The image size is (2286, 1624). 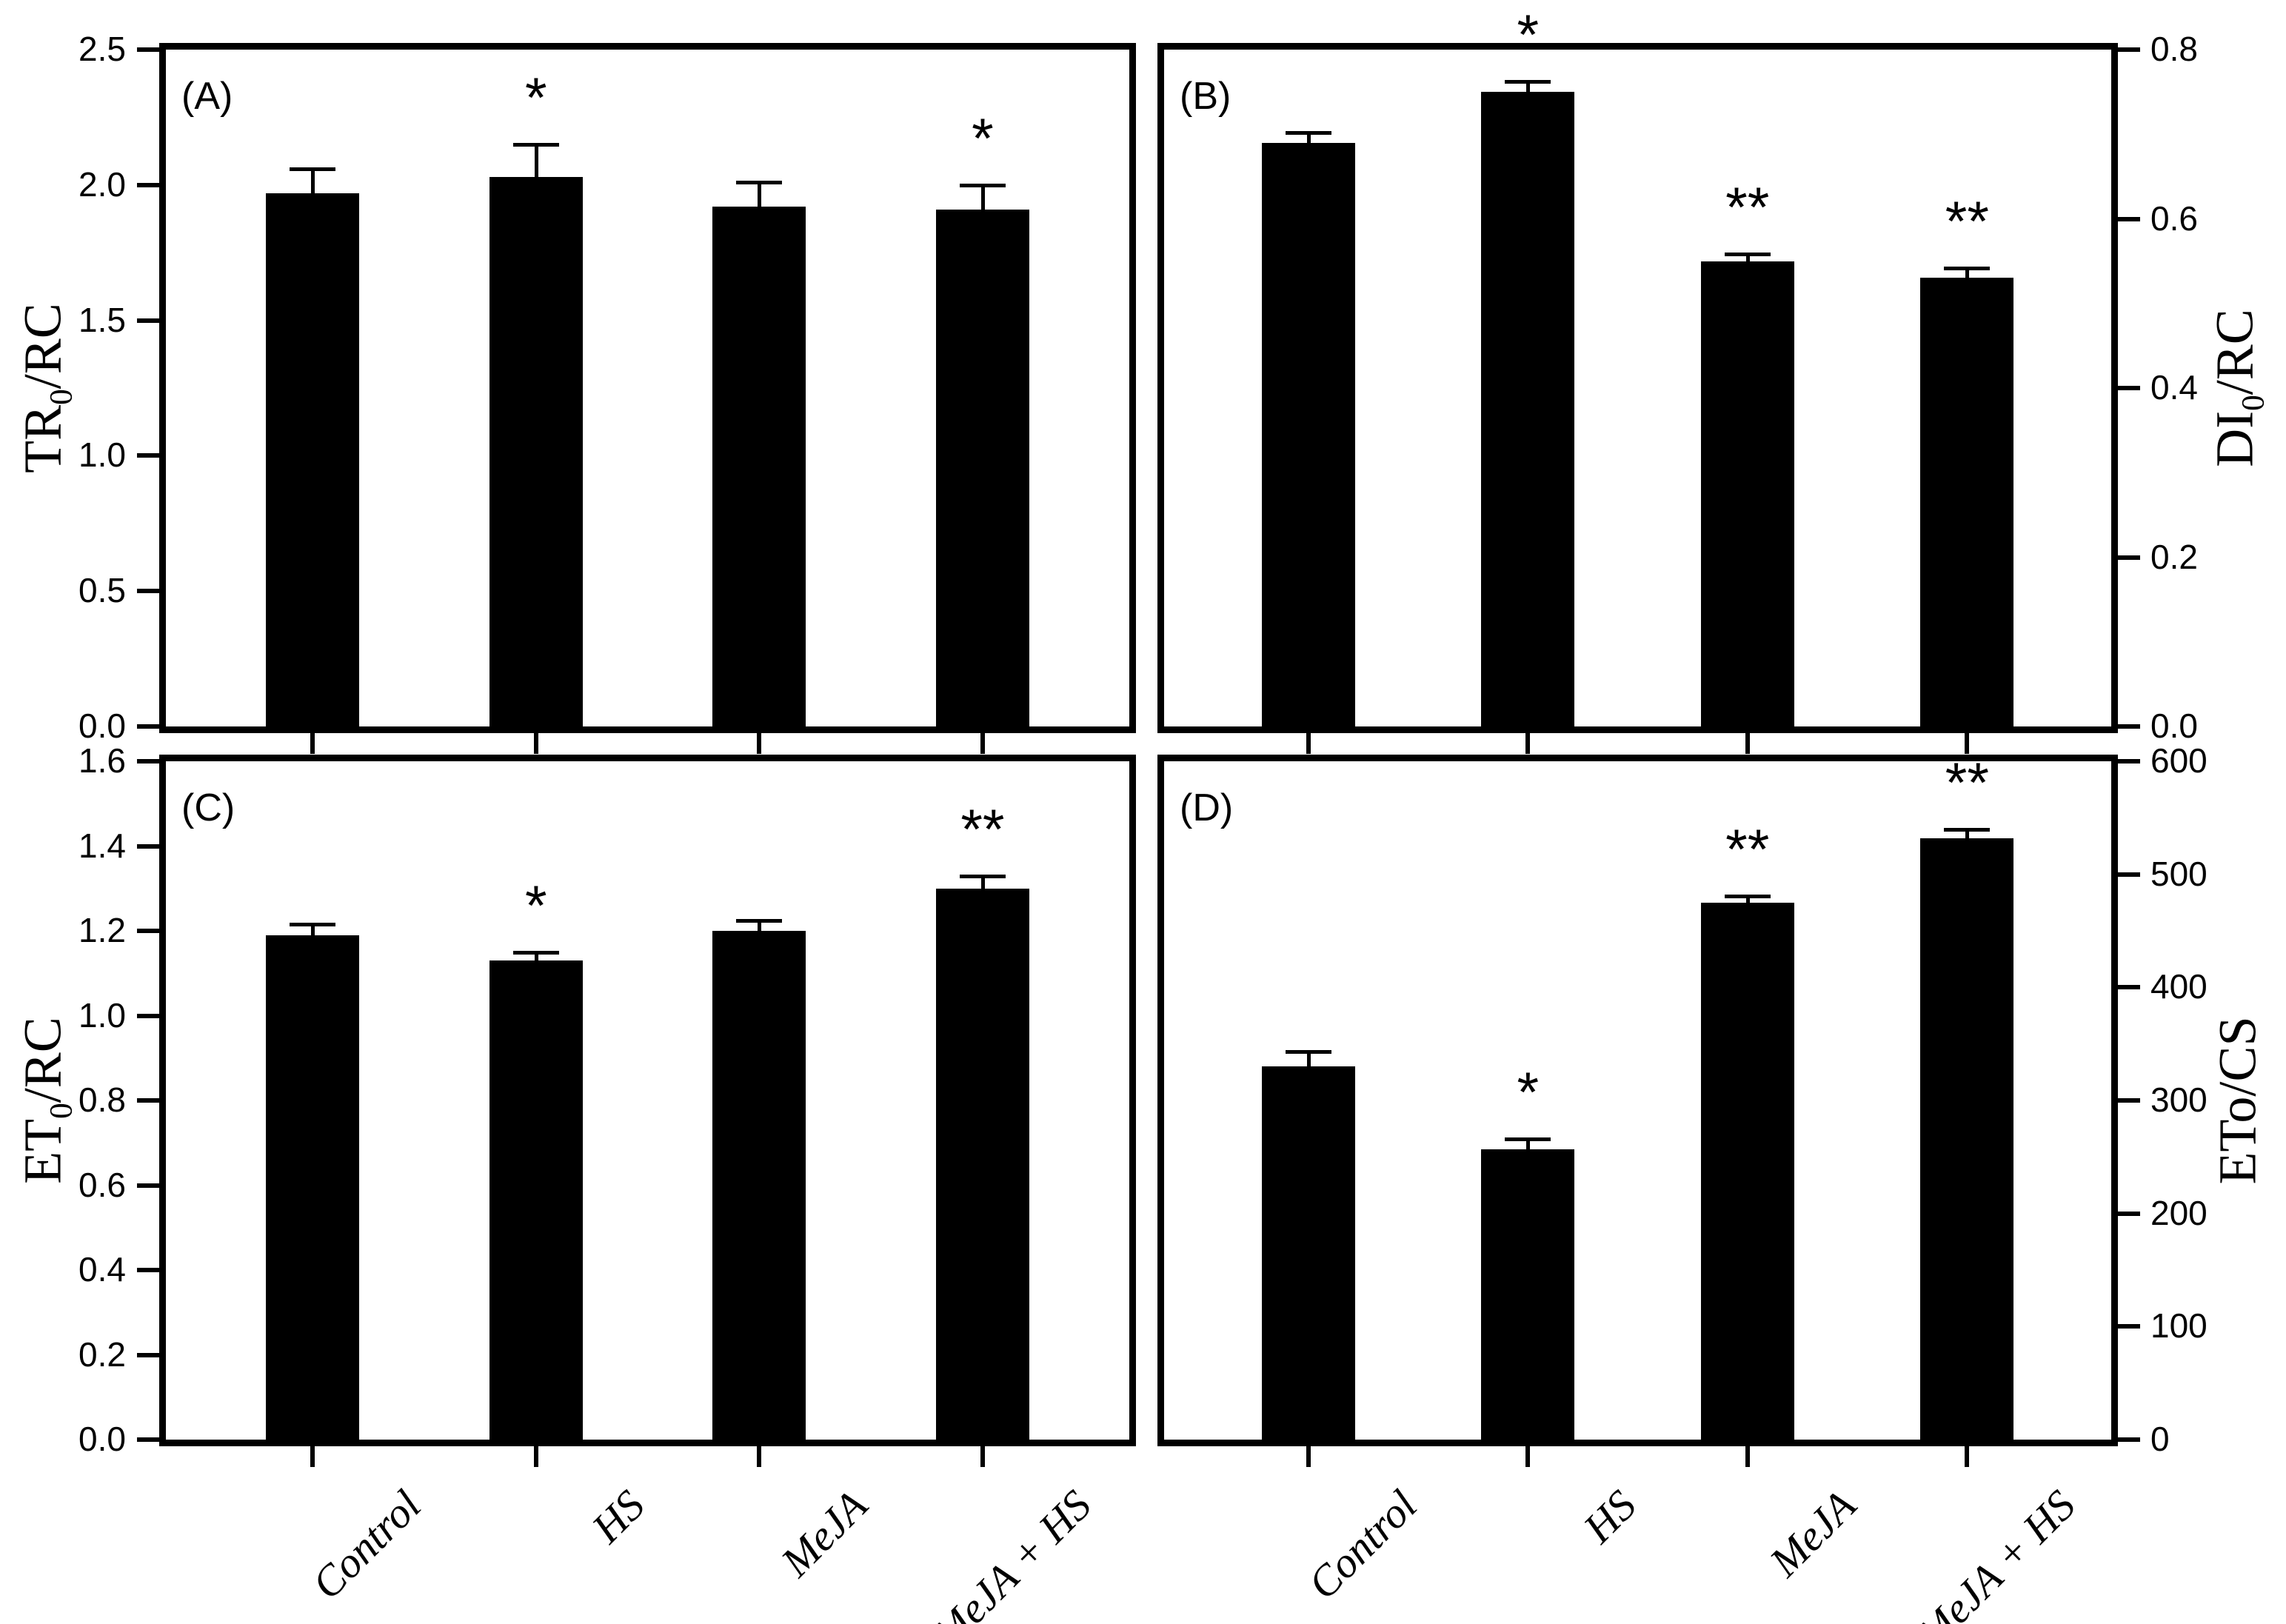 I want to click on y-axis-tick-label: 100, so click(x=2179, y=1326).